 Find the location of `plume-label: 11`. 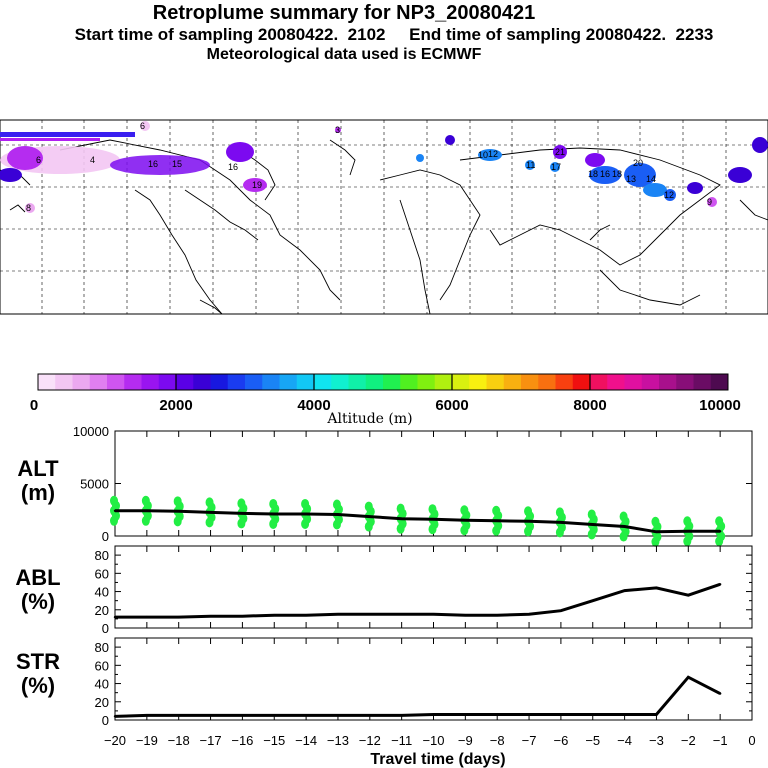

plume-label: 11 is located at coordinates (530, 165).